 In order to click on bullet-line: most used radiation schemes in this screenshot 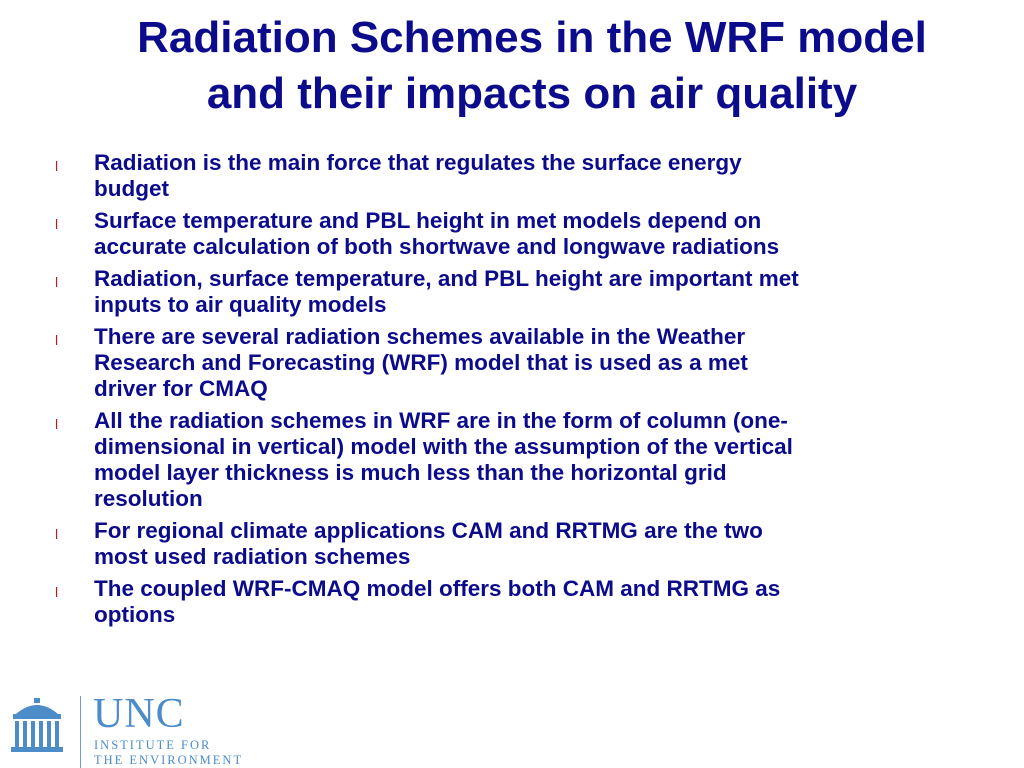, I will do `click(252, 556)`.